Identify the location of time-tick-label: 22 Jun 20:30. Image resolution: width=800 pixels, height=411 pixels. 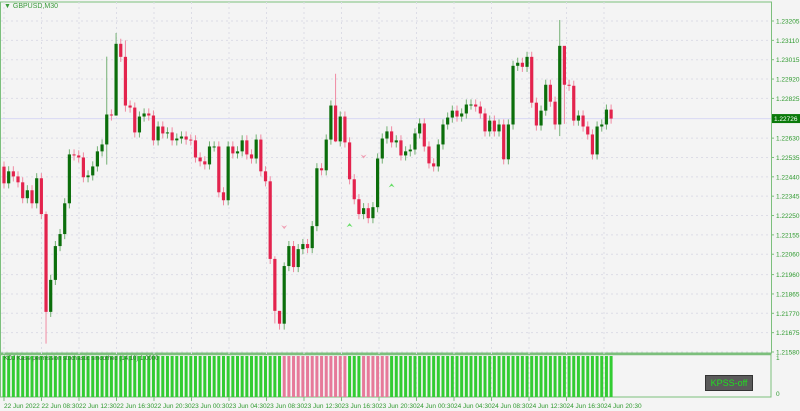
(173, 406).